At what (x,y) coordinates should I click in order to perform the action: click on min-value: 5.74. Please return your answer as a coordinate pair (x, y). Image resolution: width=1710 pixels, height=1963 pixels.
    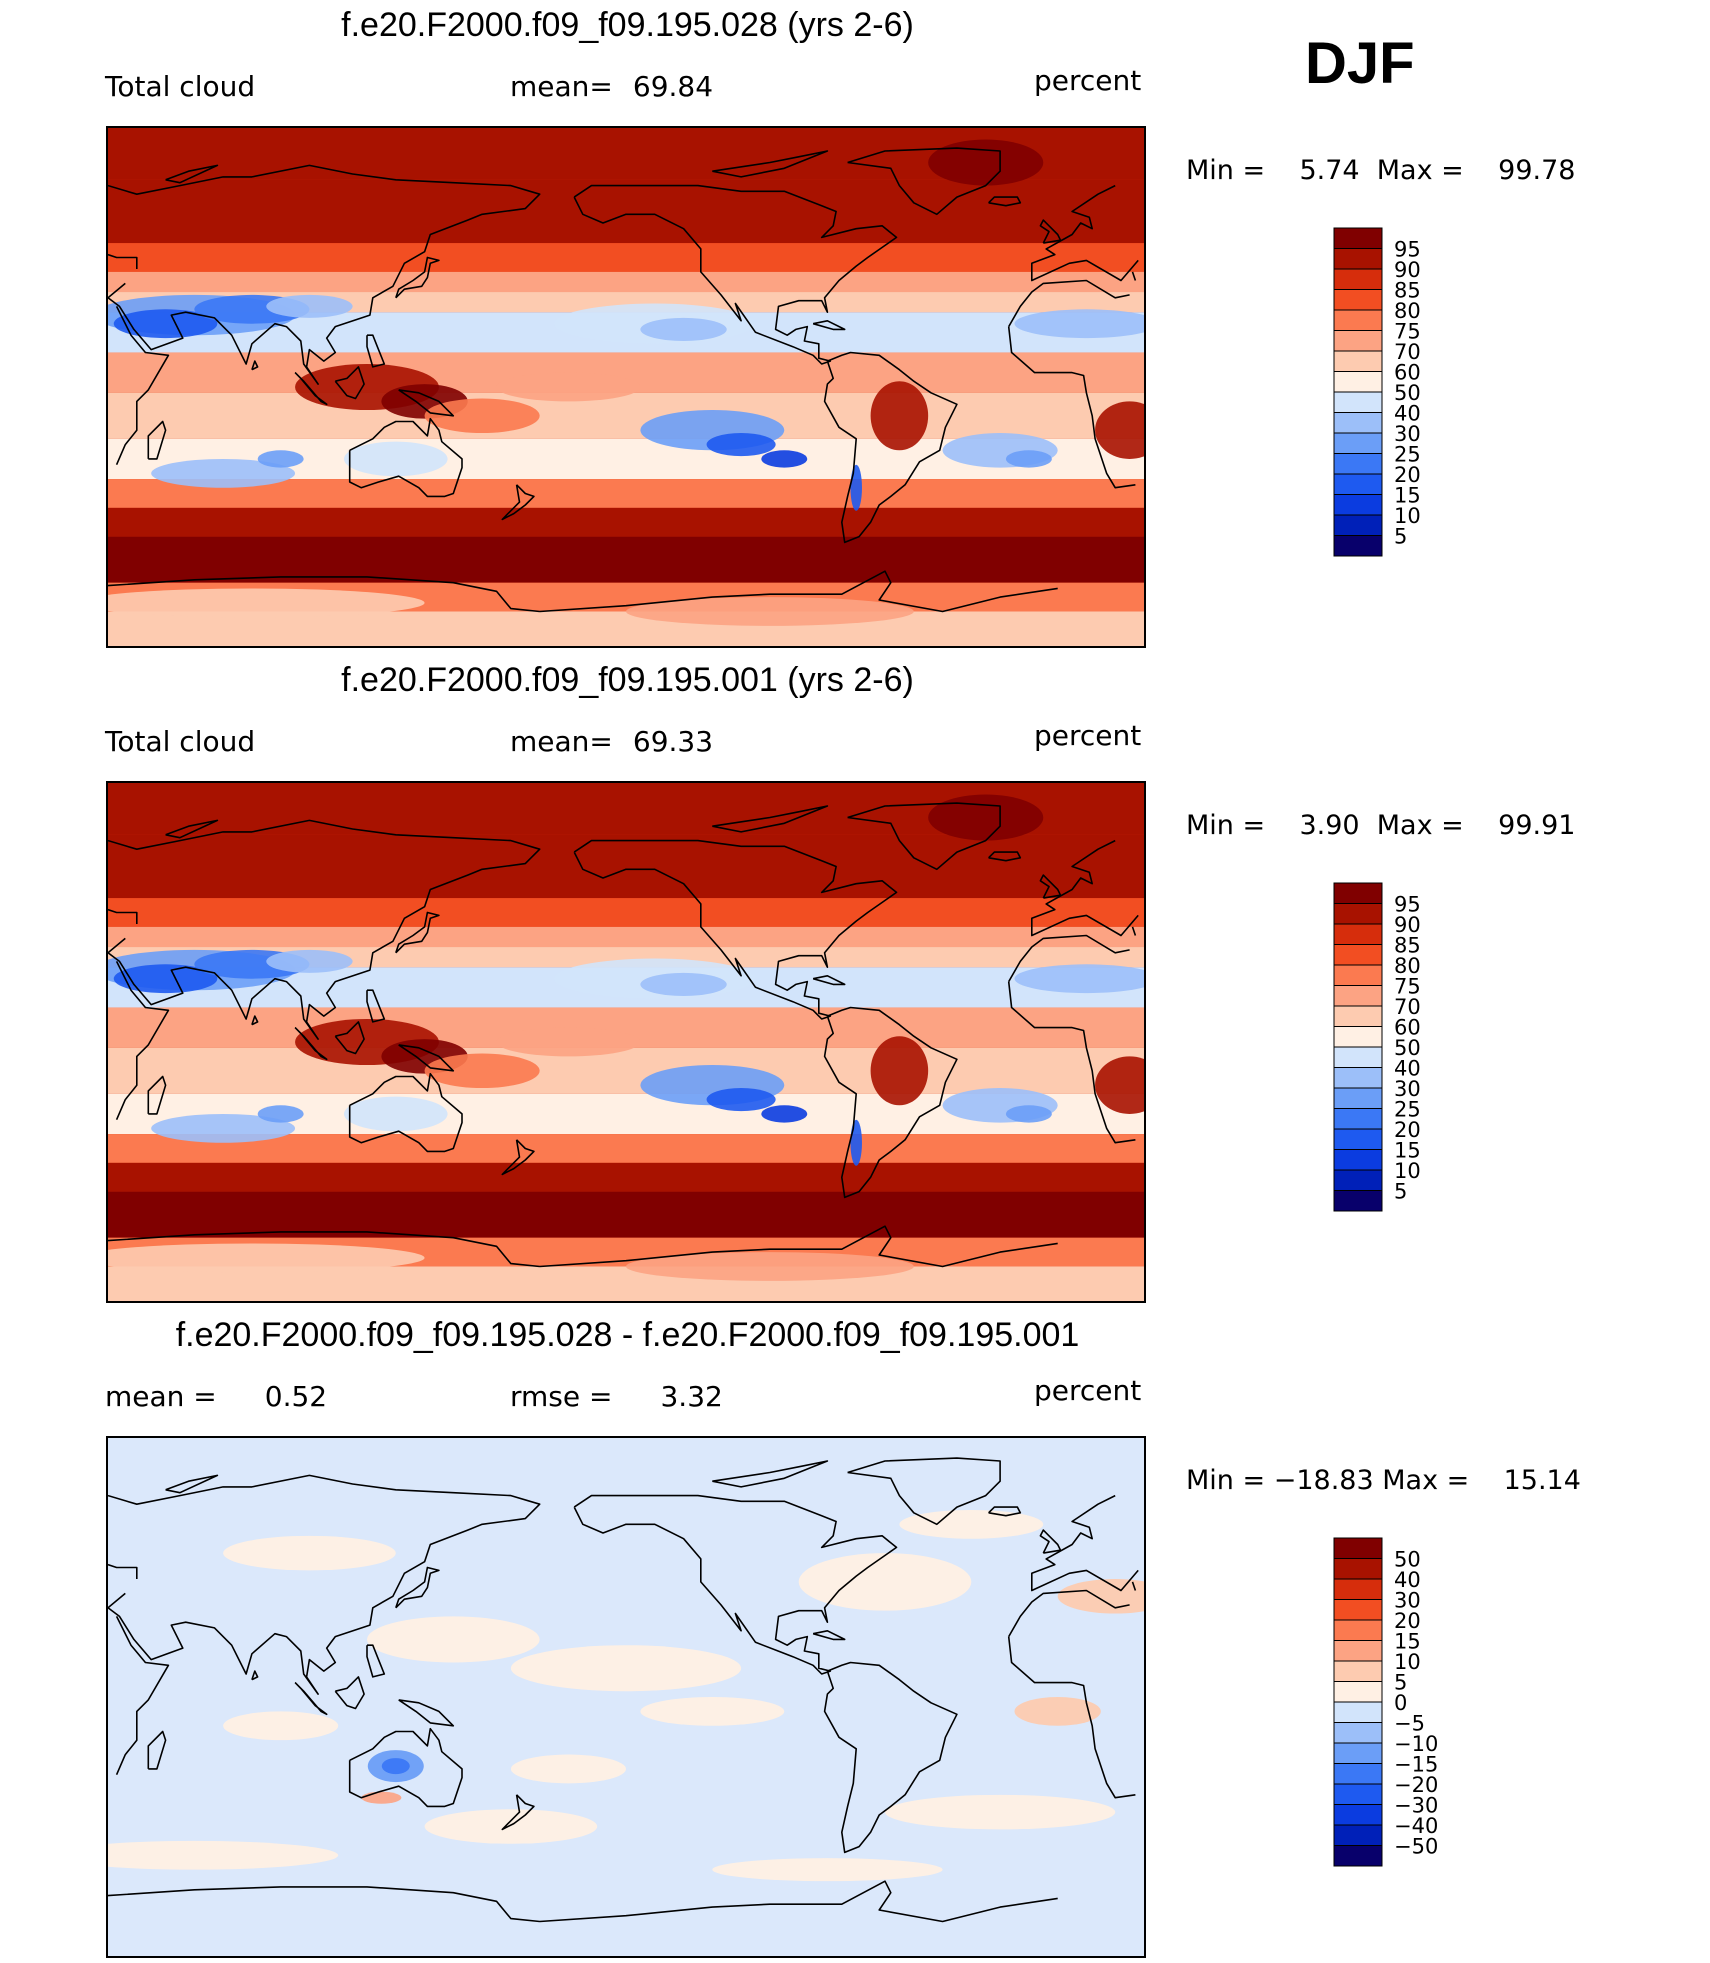
    Looking at the image, I should click on (1329, 170).